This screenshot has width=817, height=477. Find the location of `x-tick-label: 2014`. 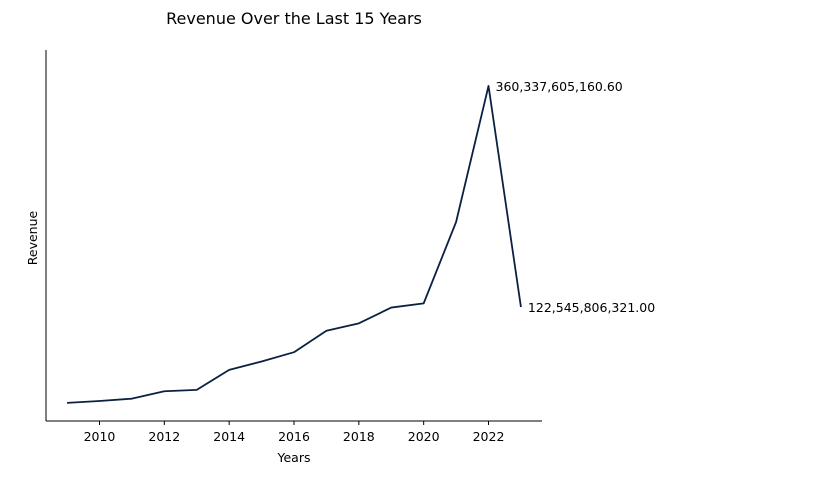

x-tick-label: 2014 is located at coordinates (229, 436).